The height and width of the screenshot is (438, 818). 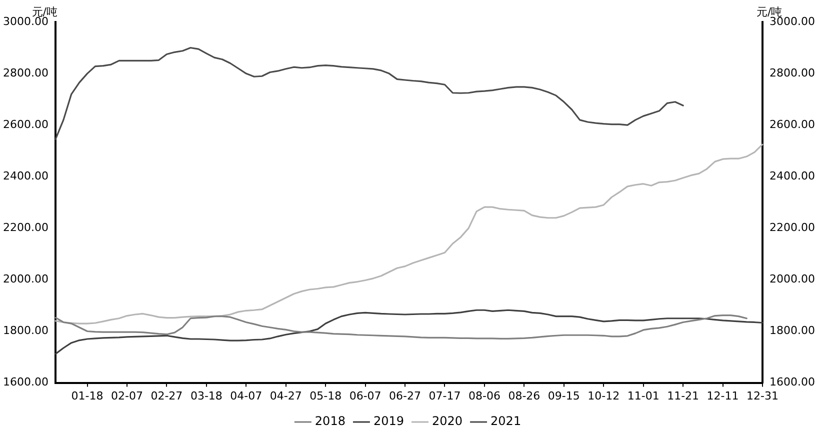 I want to click on x-tick-label: 06-07, so click(x=365, y=395).